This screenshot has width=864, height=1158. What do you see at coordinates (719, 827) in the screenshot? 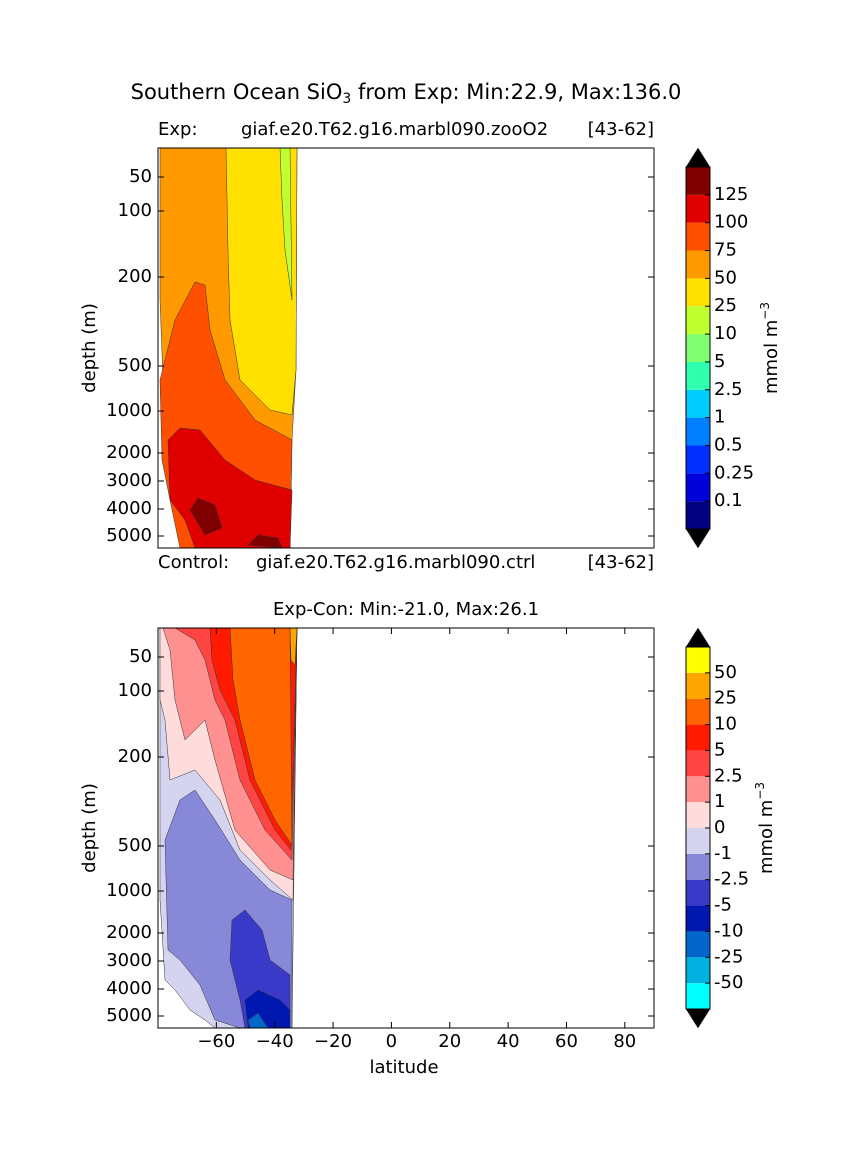
I see `colorbar-tick-label: 0` at bounding box center [719, 827].